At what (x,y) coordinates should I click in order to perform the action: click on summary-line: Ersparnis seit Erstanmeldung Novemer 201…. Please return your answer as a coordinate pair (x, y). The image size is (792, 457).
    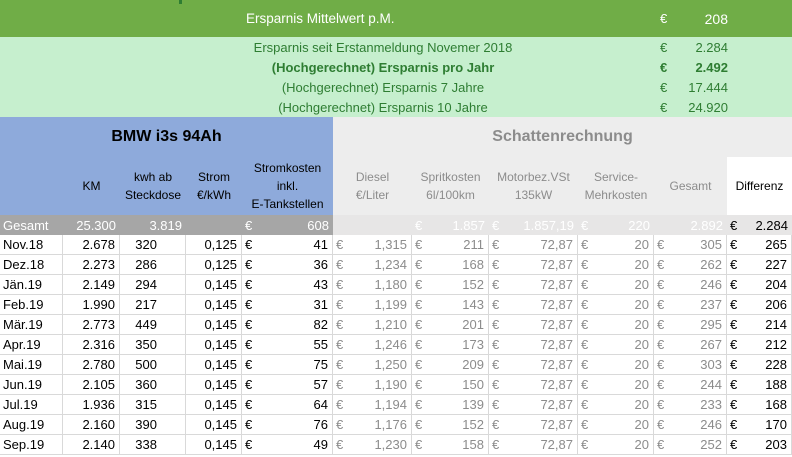
    Looking at the image, I should click on (396, 47).